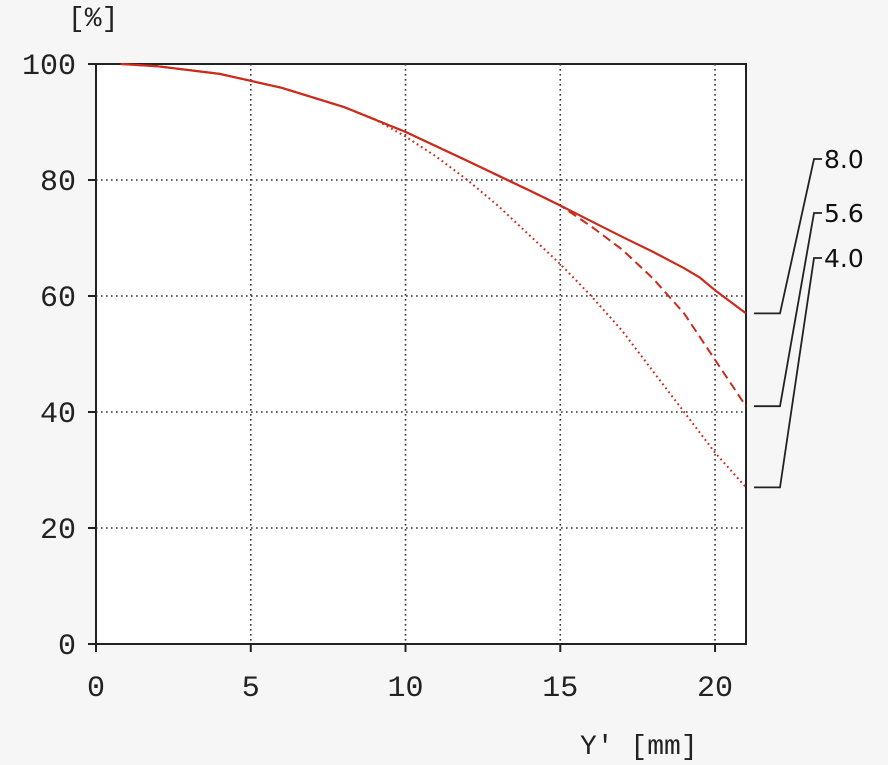  What do you see at coordinates (58, 415) in the screenshot?
I see `y-tick-label: 40` at bounding box center [58, 415].